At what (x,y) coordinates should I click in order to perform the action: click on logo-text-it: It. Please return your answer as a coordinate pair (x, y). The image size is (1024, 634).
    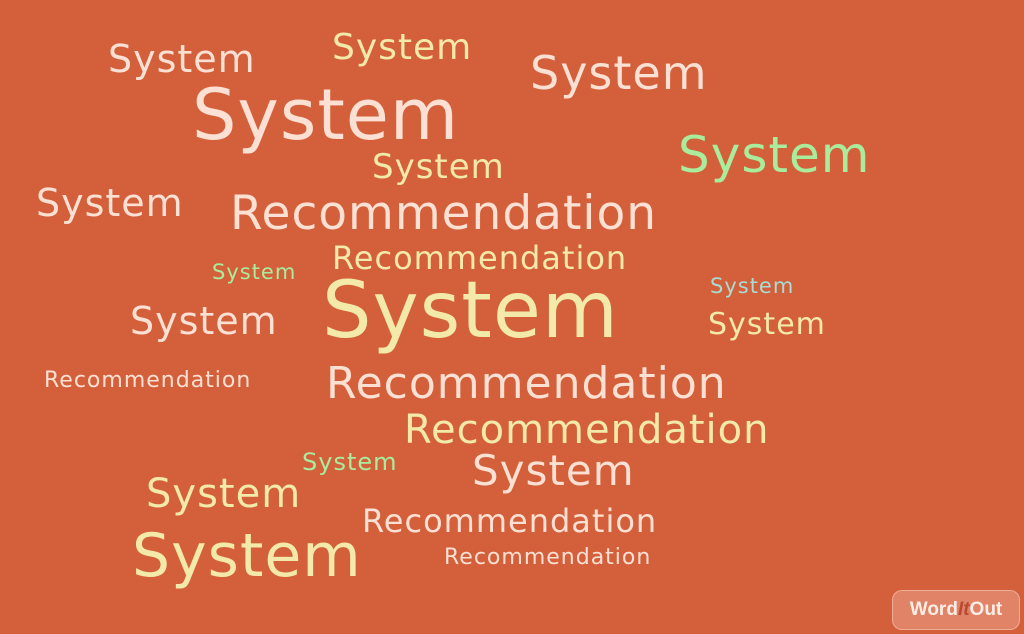
    Looking at the image, I should click on (963, 609).